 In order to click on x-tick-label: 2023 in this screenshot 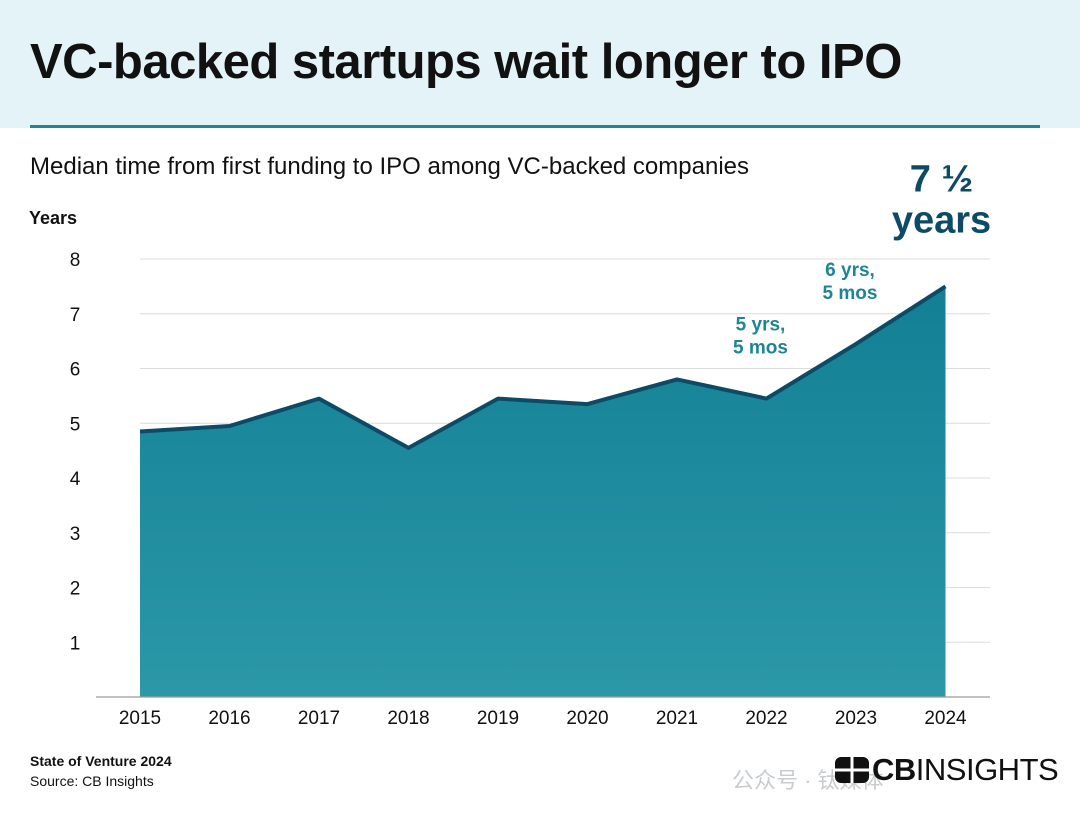, I will do `click(856, 718)`.